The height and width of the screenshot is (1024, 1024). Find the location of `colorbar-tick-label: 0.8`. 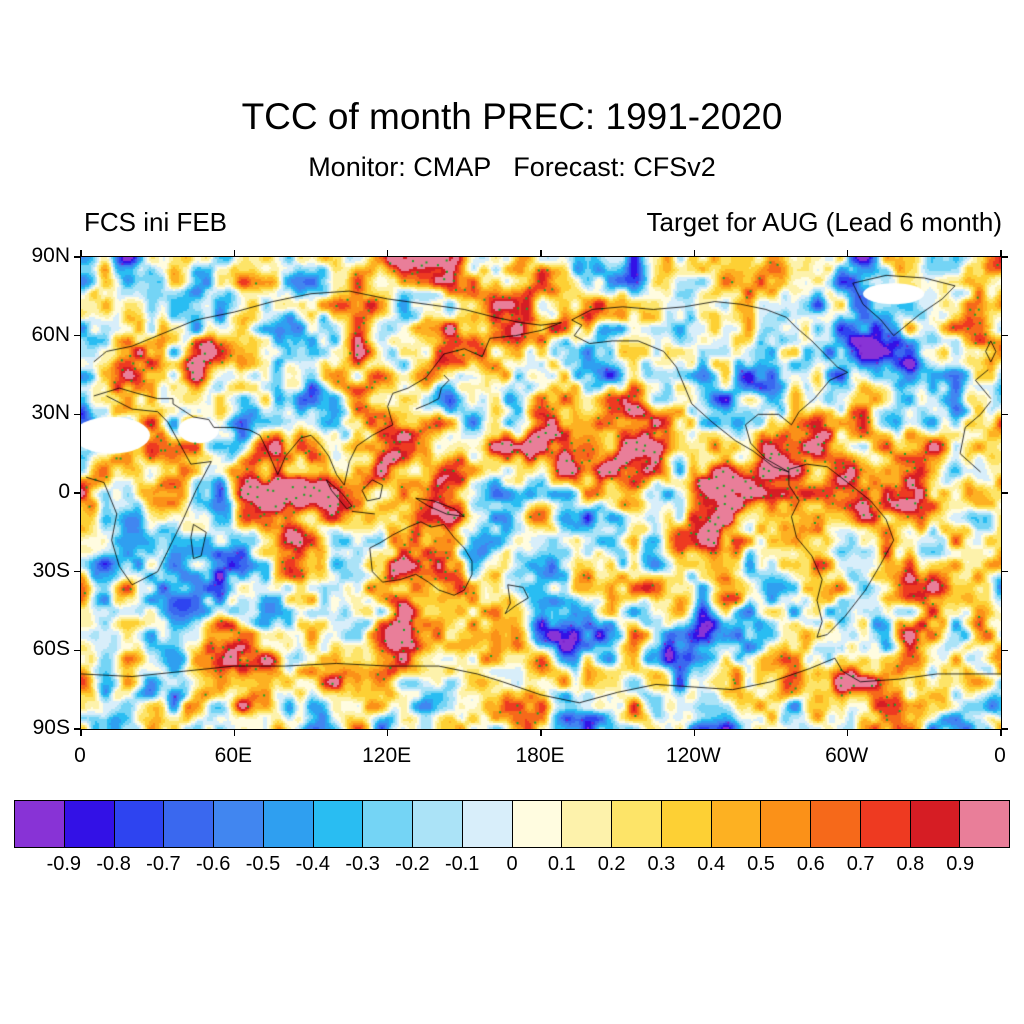

colorbar-tick-label: 0.8 is located at coordinates (910, 864).